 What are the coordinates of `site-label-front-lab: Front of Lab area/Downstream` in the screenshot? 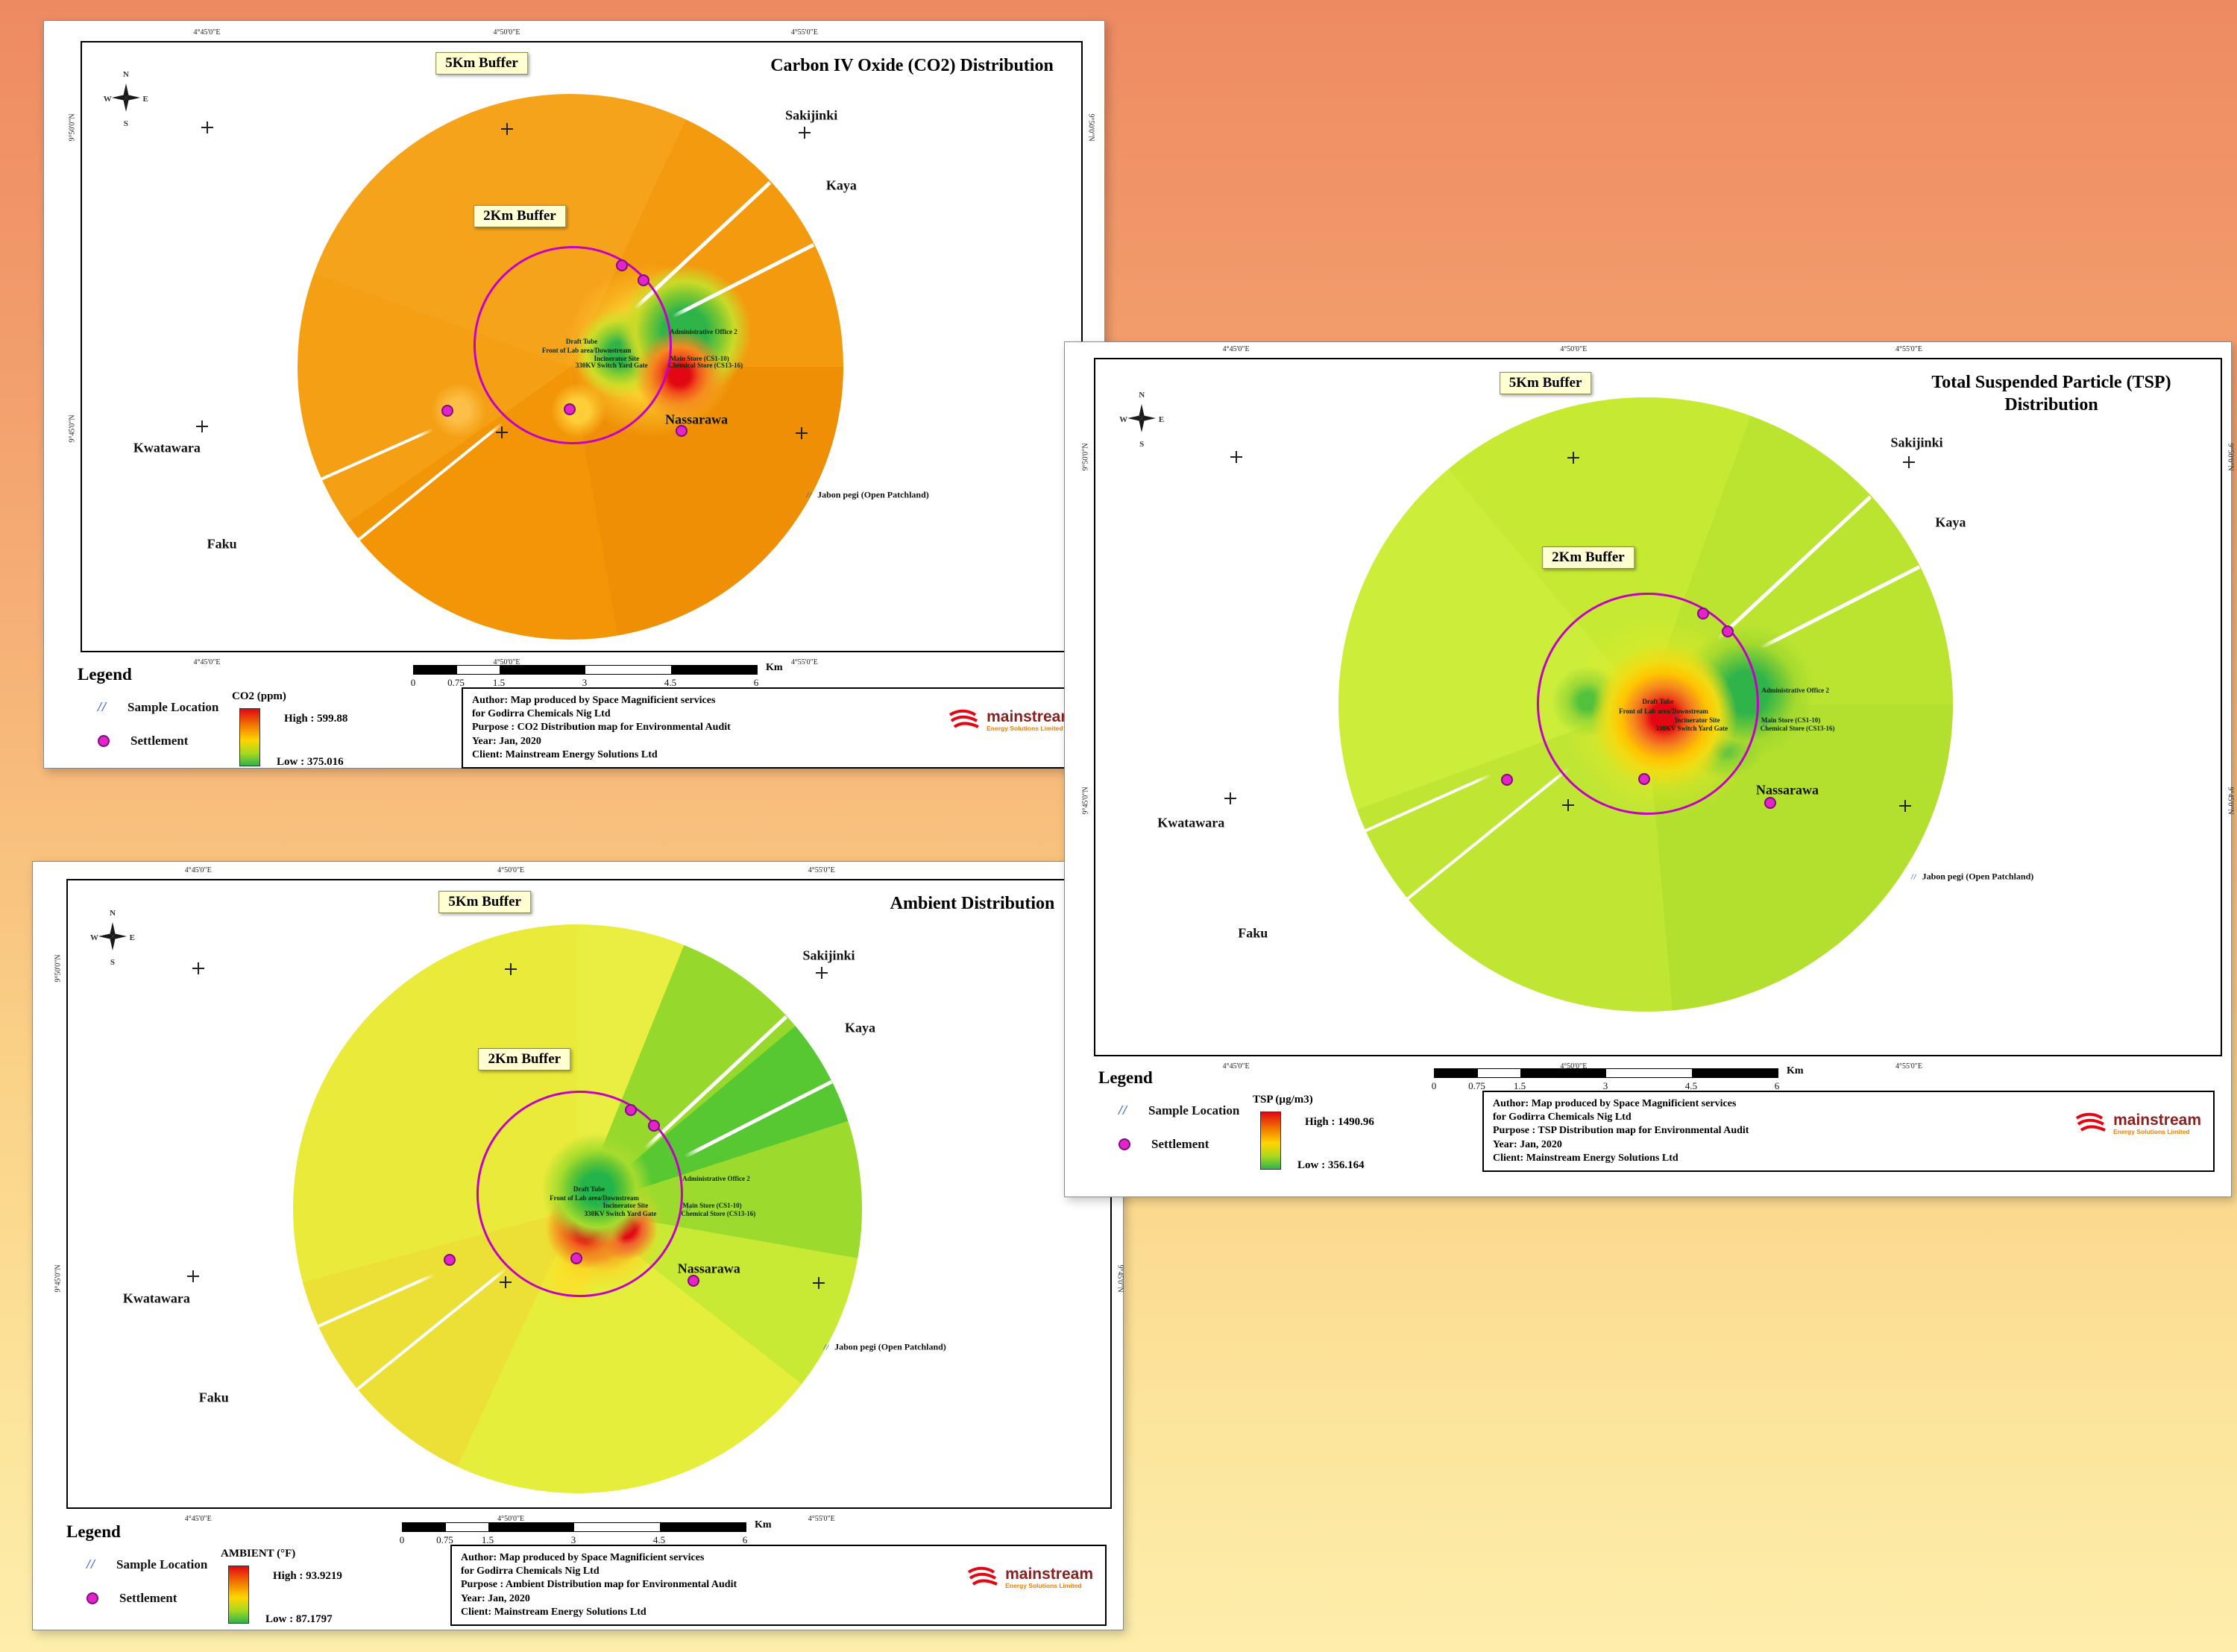 It's located at (587, 350).